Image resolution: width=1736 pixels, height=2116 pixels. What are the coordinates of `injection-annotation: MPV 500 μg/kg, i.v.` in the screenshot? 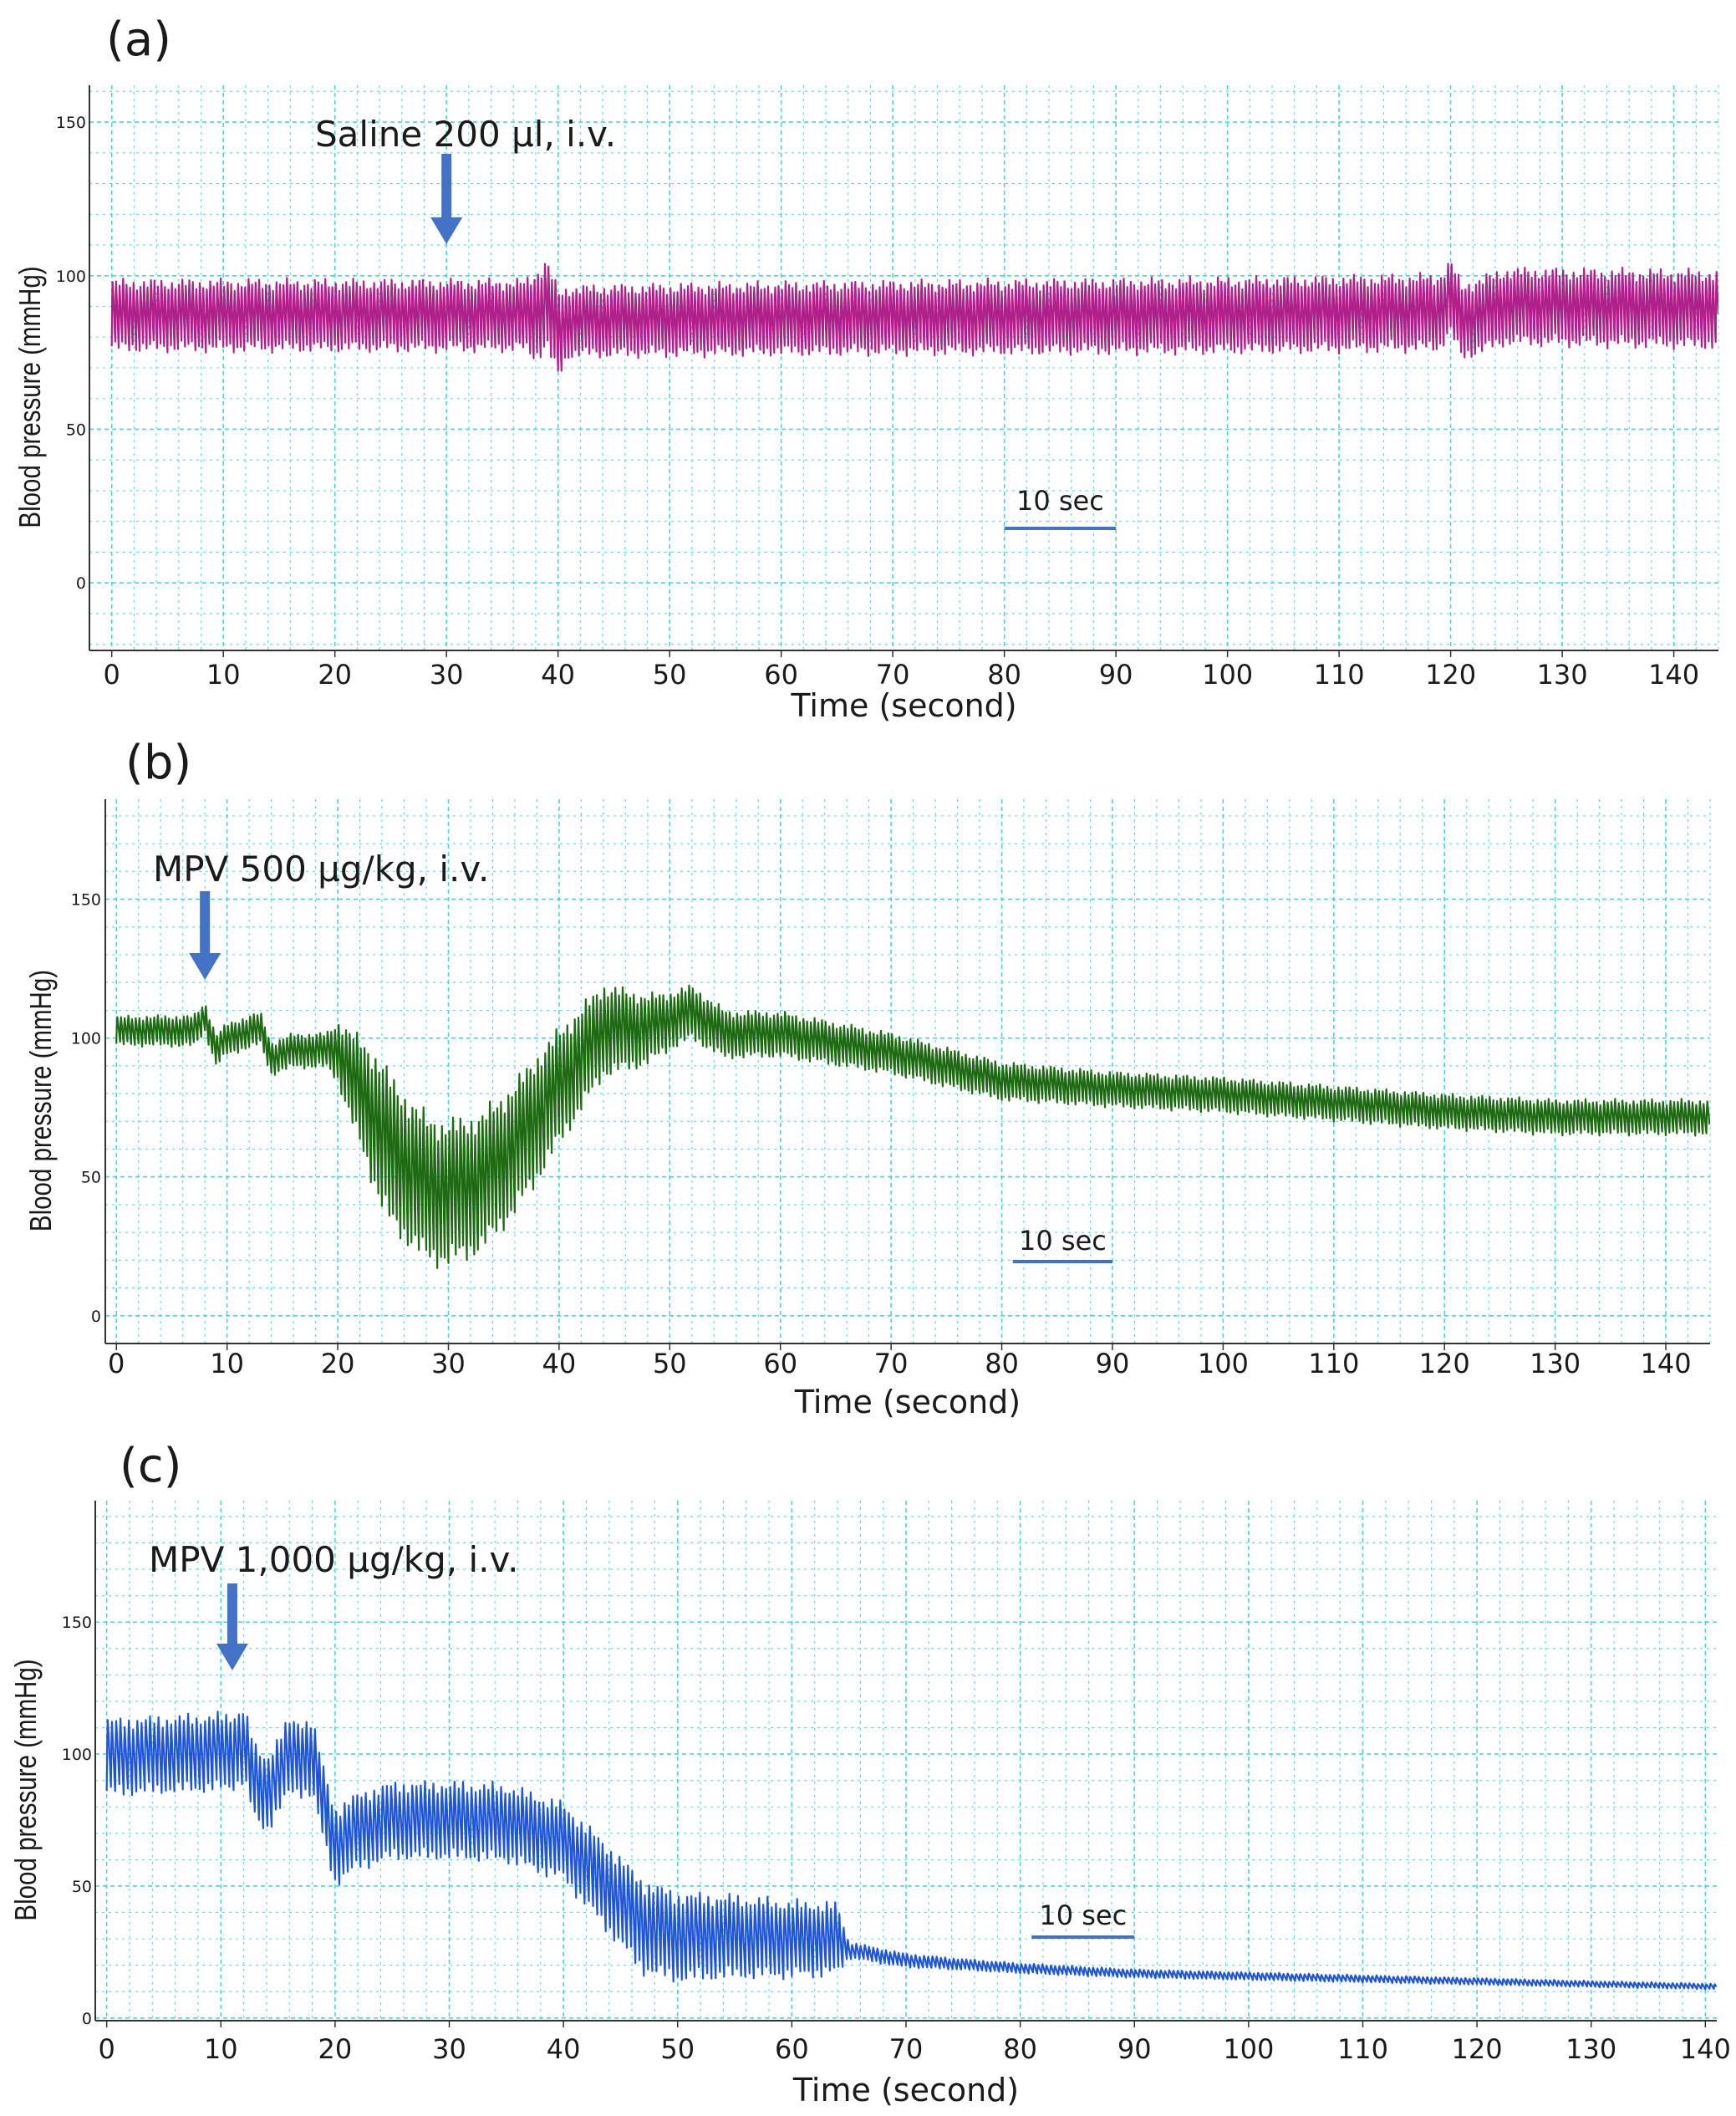 It's located at (321, 869).